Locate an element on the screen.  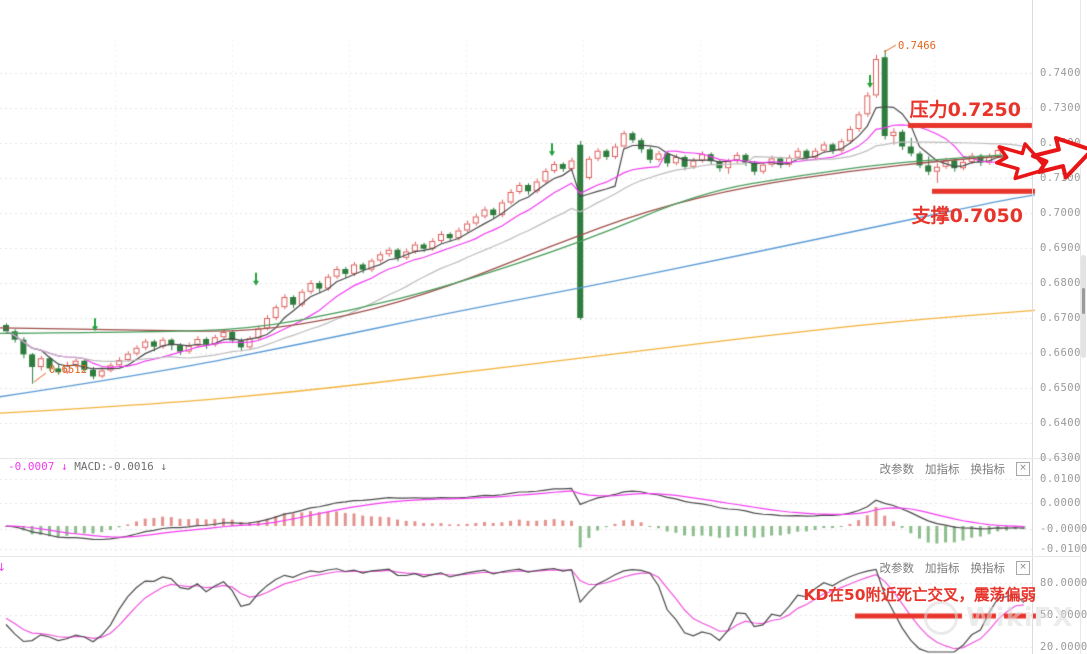
axis-tick-label: 0.0000 is located at coordinates (1060, 503).